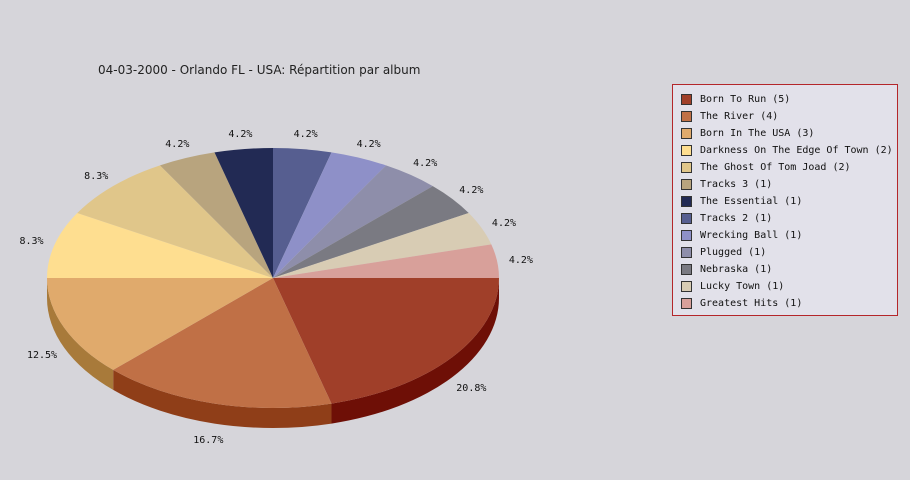  I want to click on legend-label: The Essential (1), so click(751, 201).